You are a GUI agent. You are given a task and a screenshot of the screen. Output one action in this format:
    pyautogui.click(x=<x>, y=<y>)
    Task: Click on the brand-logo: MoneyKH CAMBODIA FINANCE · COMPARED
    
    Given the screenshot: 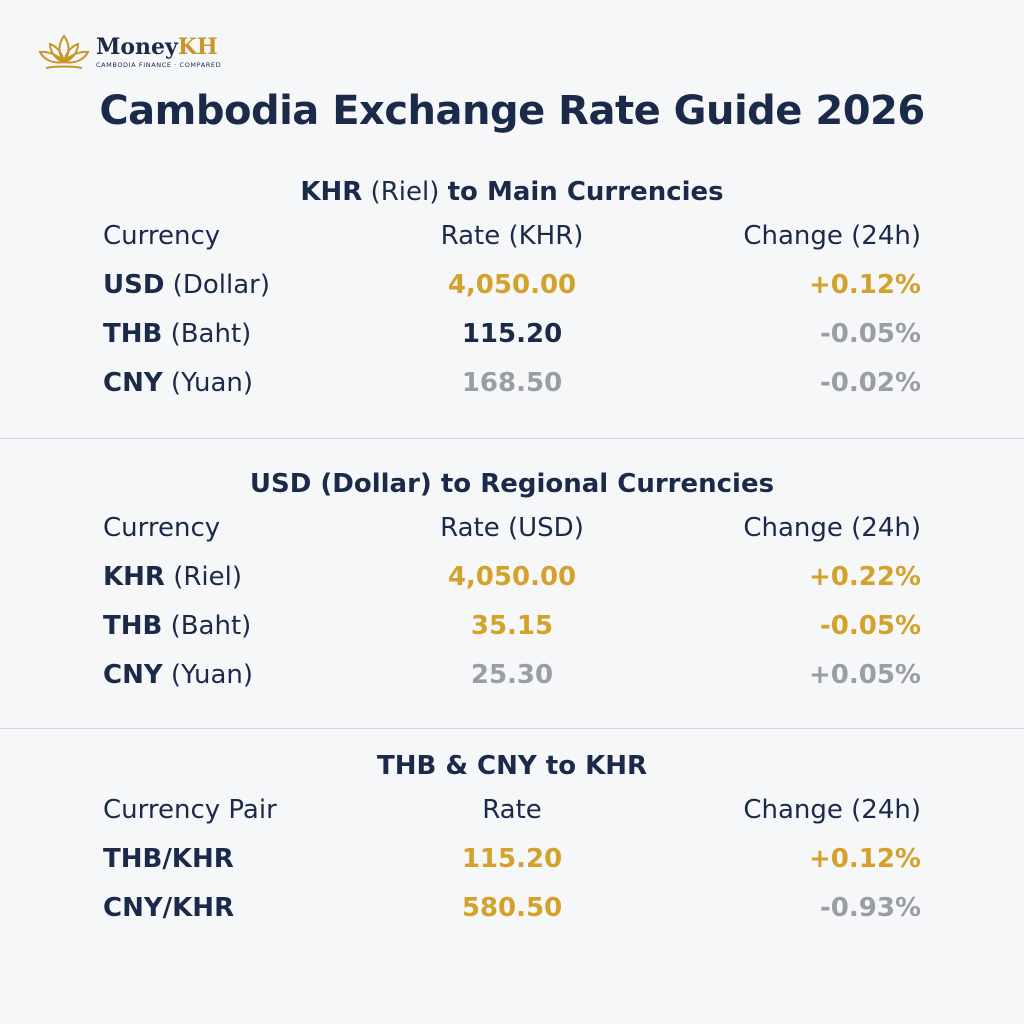 What is the action you would take?
    pyautogui.click(x=129, y=52)
    